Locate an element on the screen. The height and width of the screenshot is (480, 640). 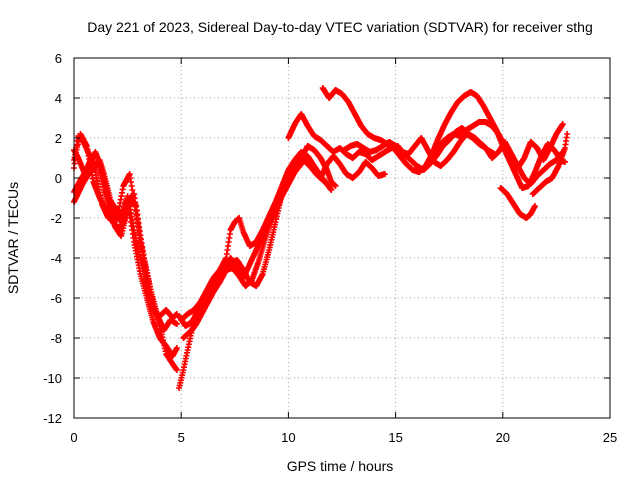
x-axis-label: GPS time / hours is located at coordinates (340, 466).